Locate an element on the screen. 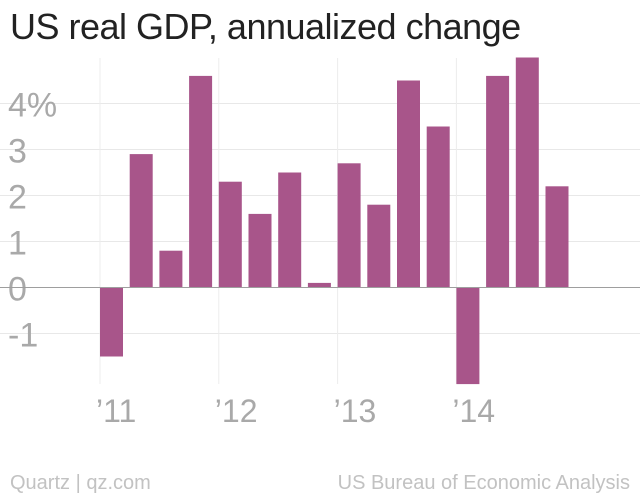 This screenshot has height=500, width=640. x-tick-label: ’11 is located at coordinates (116, 411).